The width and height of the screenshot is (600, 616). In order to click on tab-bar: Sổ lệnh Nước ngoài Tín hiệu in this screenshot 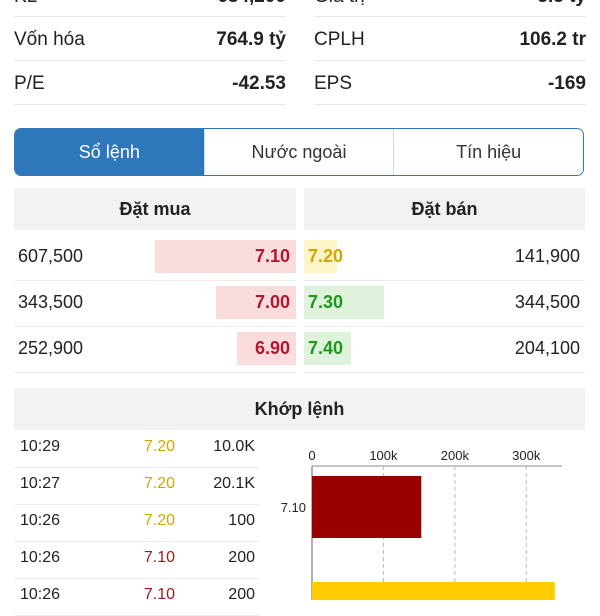, I will do `click(299, 152)`.